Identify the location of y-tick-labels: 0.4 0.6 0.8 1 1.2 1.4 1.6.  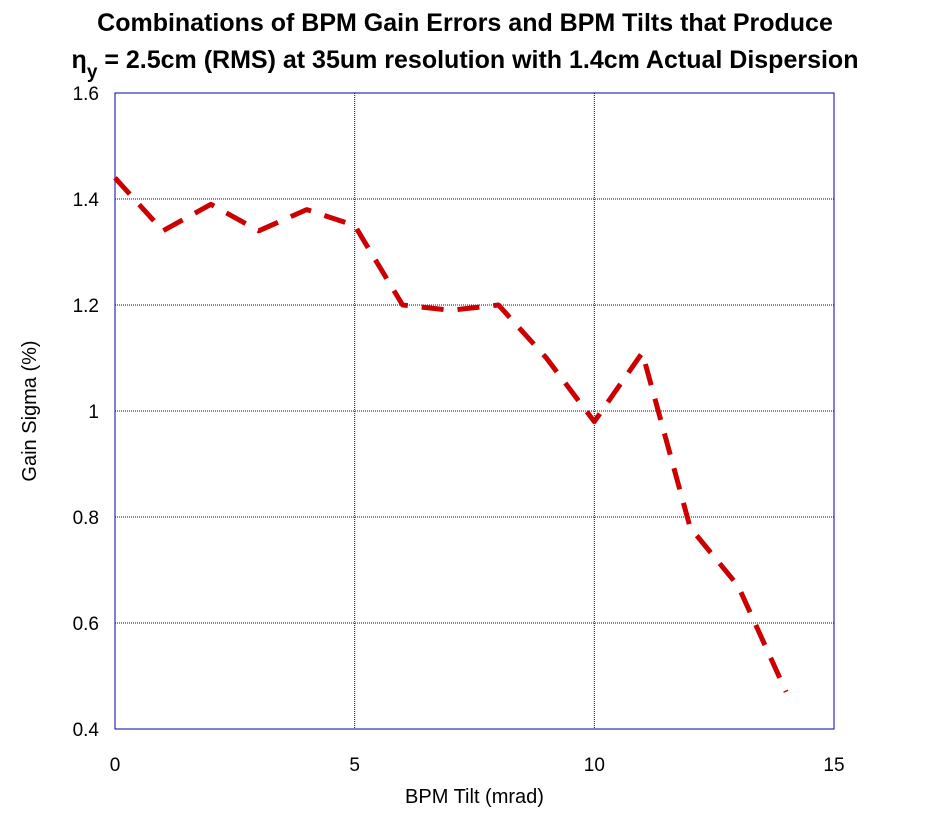
(86, 412).